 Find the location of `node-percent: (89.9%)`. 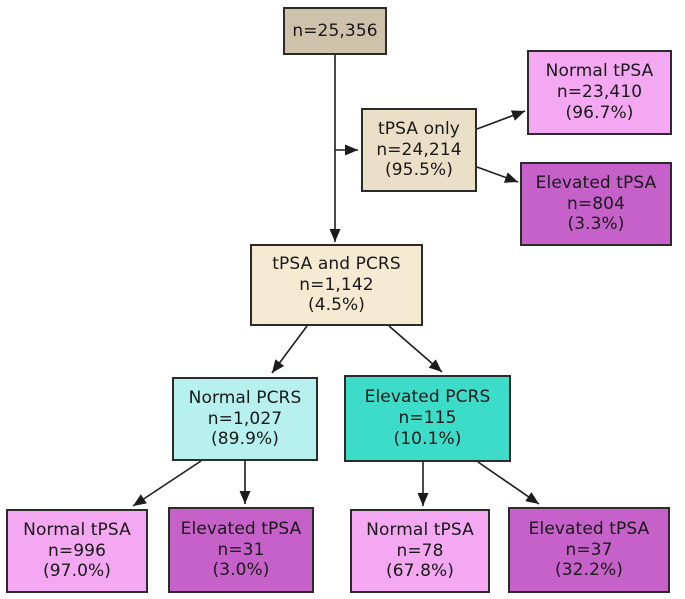

node-percent: (89.9%) is located at coordinates (245, 439).